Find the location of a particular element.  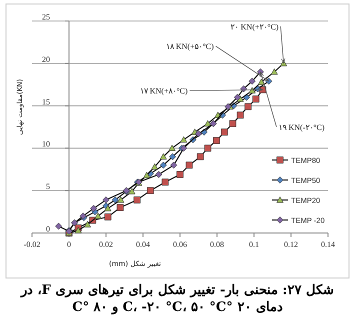

x-tick-label: 0.14 is located at coordinates (328, 244).